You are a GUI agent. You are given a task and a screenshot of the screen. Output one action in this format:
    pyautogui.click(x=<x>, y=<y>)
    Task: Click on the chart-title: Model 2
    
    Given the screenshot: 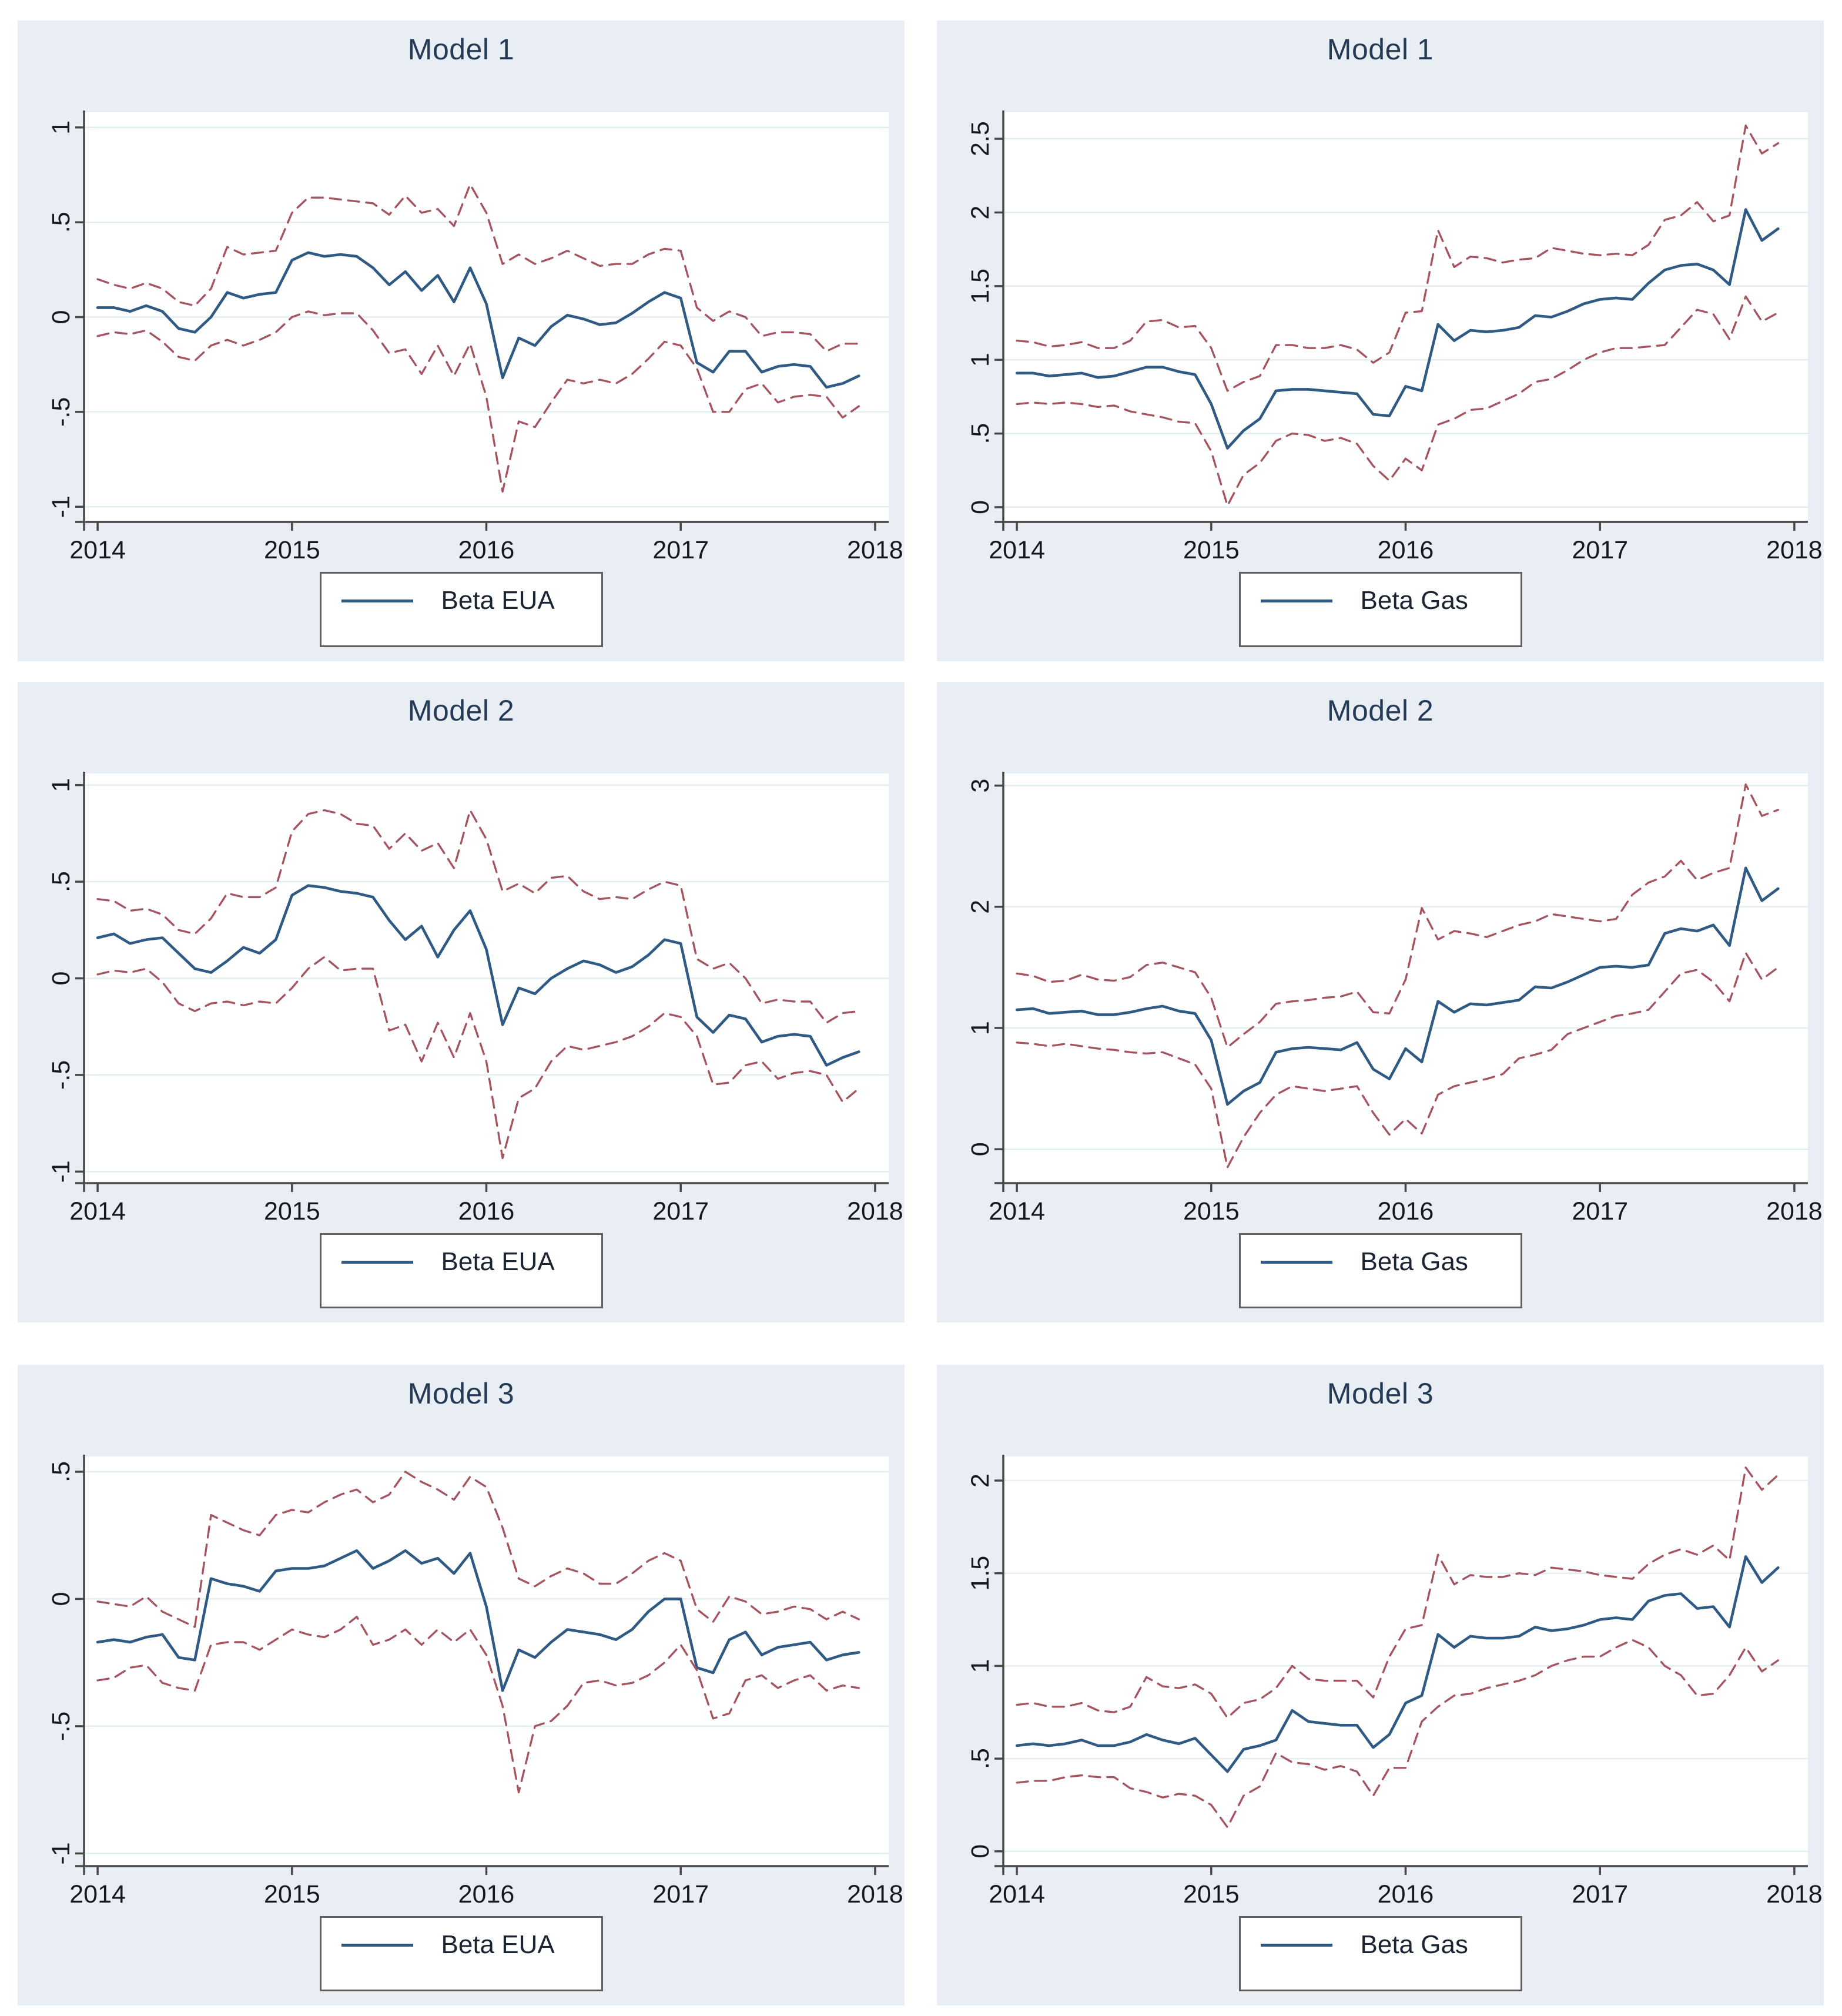 What is the action you would take?
    pyautogui.click(x=461, y=710)
    